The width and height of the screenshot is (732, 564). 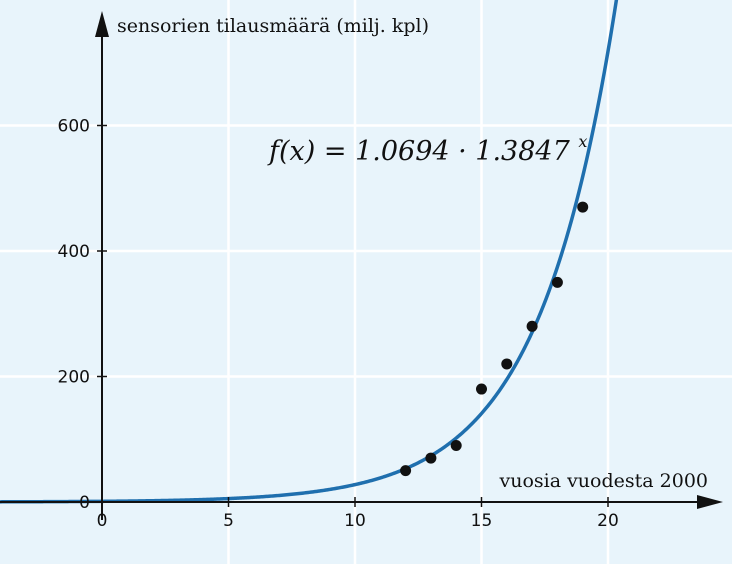 What do you see at coordinates (74, 127) in the screenshot?
I see `y-tick-label: 600` at bounding box center [74, 127].